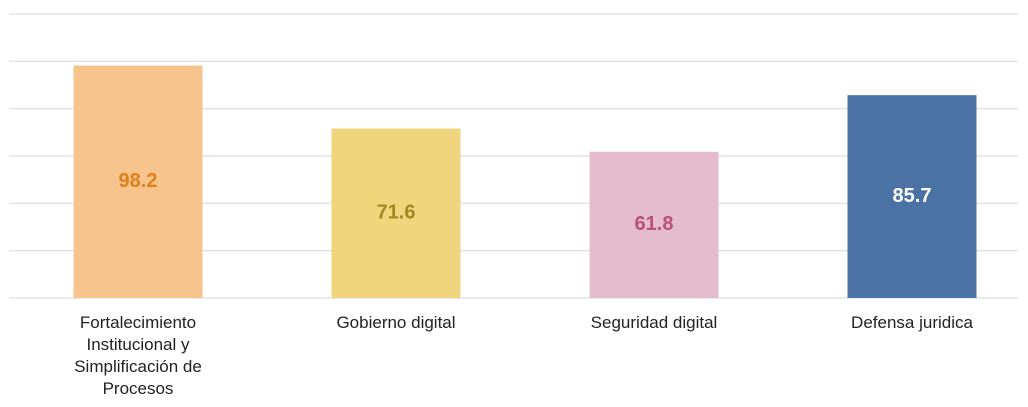 The image size is (1028, 407). I want to click on value-label: 71.6, so click(396, 213).